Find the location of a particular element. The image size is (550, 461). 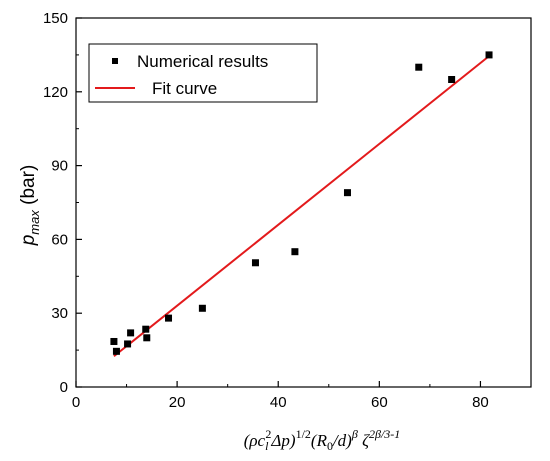

y-axis-label: pmax (bar) is located at coordinates (30, 206).